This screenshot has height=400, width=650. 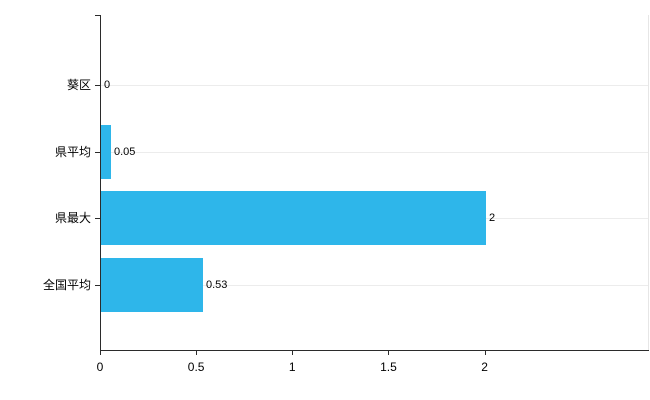 What do you see at coordinates (292, 367) in the screenshot?
I see `x-tick-label: 1` at bounding box center [292, 367].